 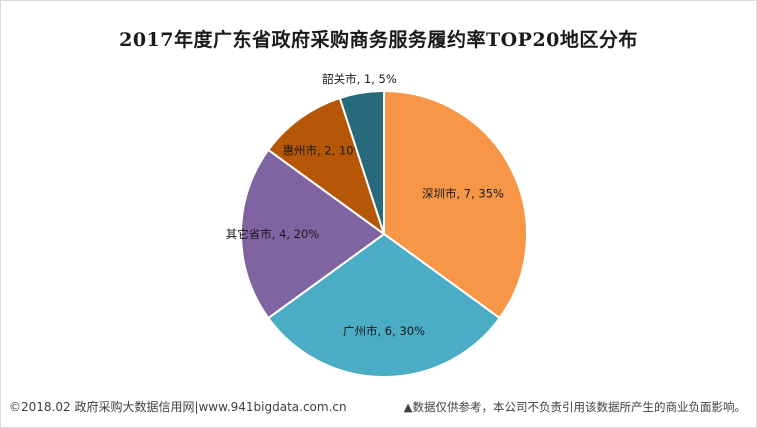 What do you see at coordinates (384, 331) in the screenshot?
I see `pie-slice-label-2: 广州市, 6, 30%` at bounding box center [384, 331].